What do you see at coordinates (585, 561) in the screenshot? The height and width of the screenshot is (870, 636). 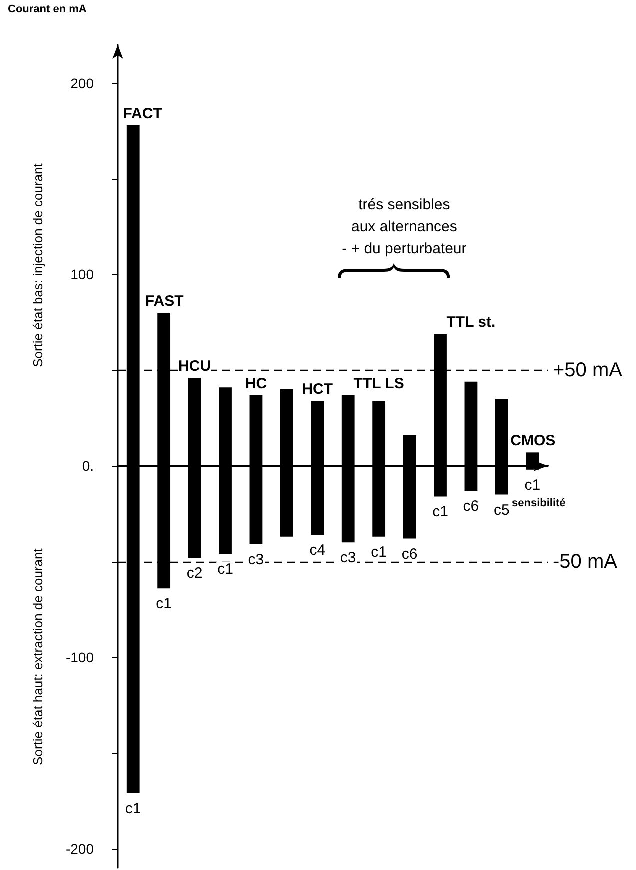 I see `ref-line-label: -50 mA` at bounding box center [585, 561].